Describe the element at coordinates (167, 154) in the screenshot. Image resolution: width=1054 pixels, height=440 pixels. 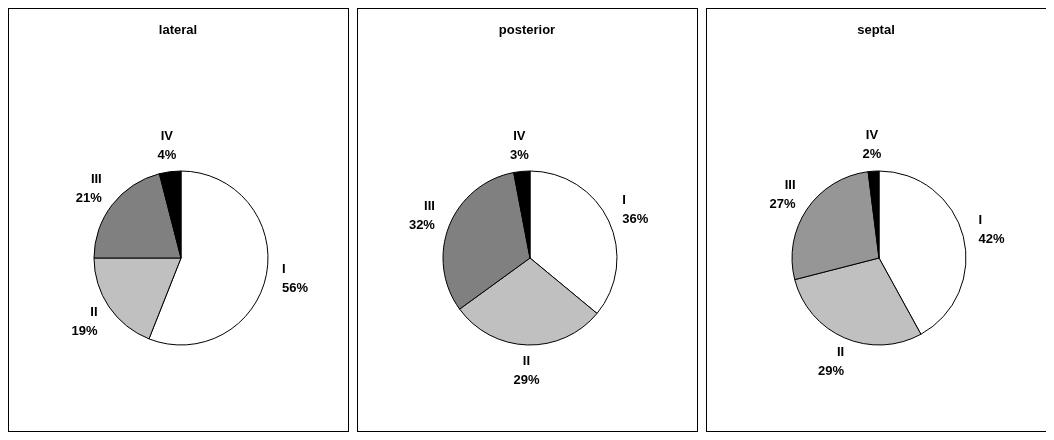
I see `data-label: 4%` at that location.